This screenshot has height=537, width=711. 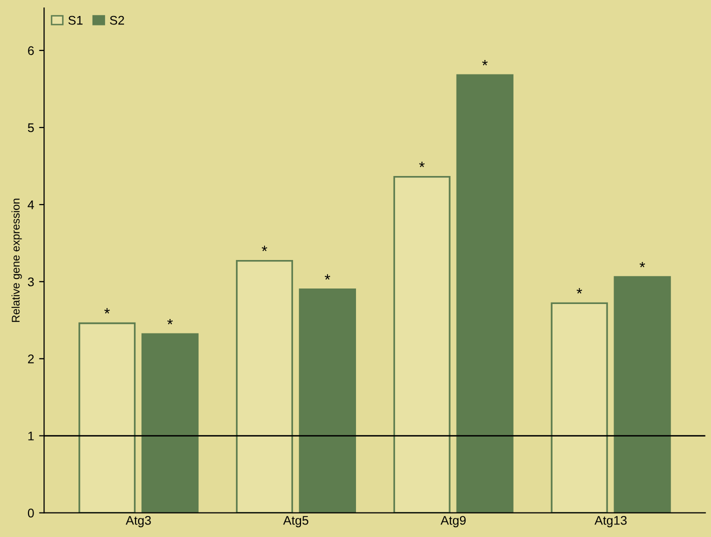 I want to click on y-tick-label: 4, so click(x=31, y=205).